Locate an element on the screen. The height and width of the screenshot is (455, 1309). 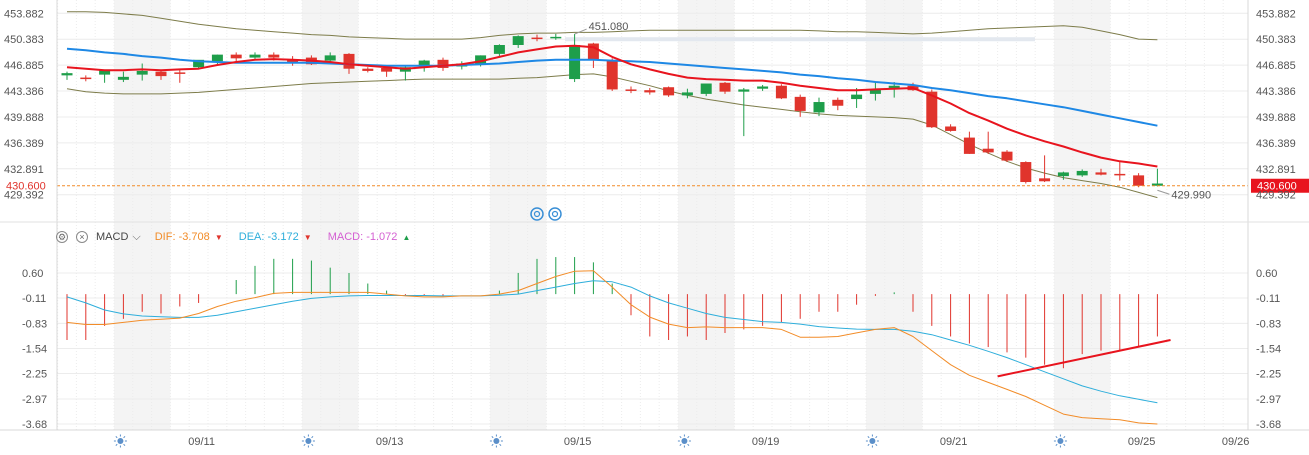
current-price-right-bg is located at coordinates (1280, 185).